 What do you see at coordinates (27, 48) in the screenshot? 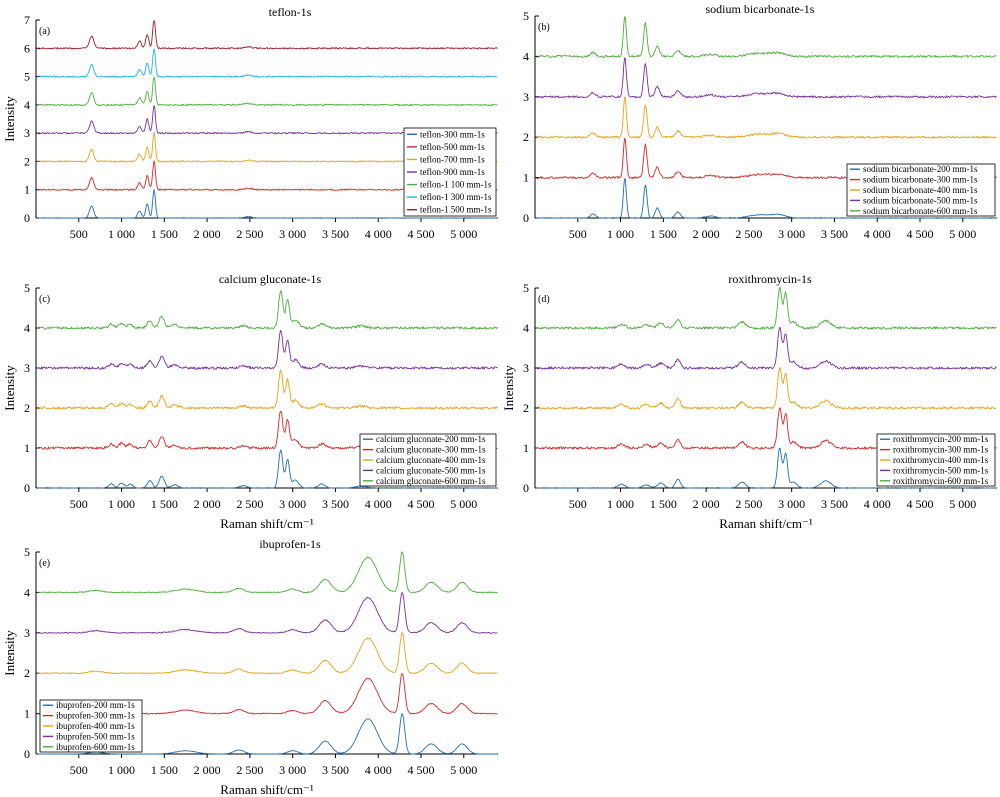
I see `y-tick-label: 6` at bounding box center [27, 48].